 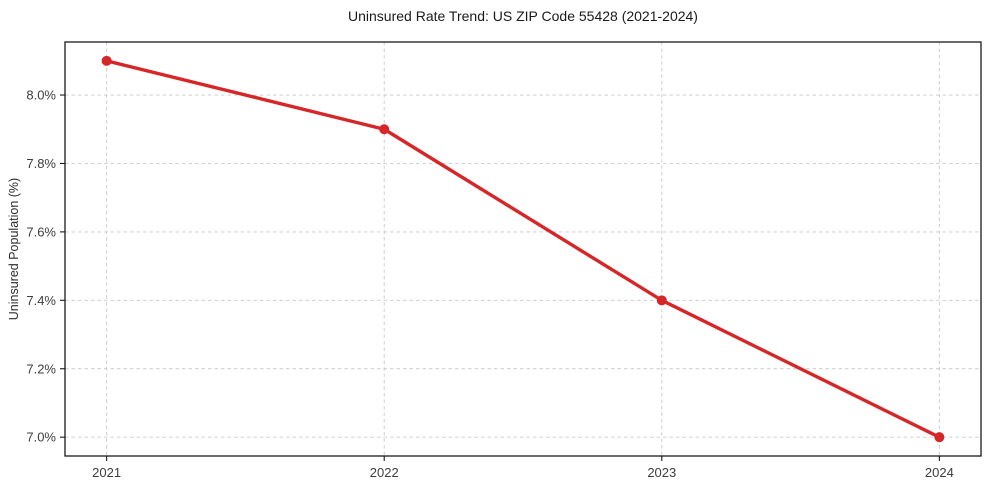 I want to click on x-tick-label: 2023, so click(x=661, y=472).